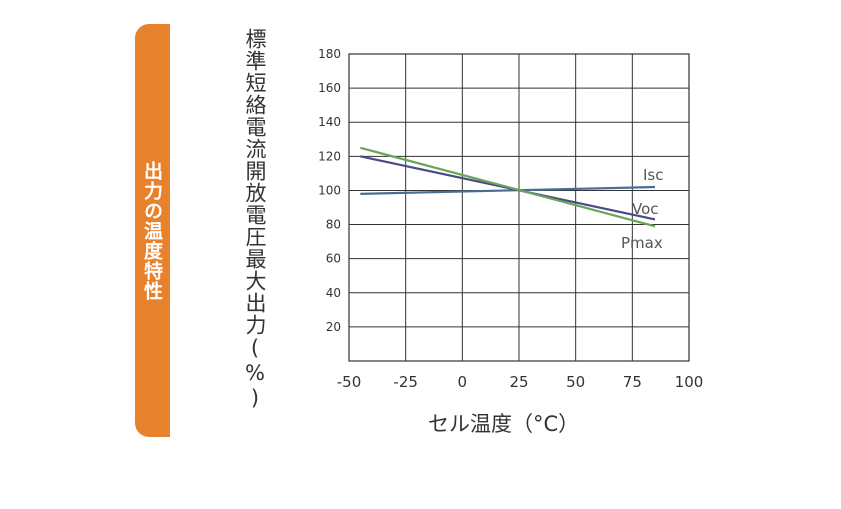  I want to click on series-label-pmax: Pmax, so click(642, 243).